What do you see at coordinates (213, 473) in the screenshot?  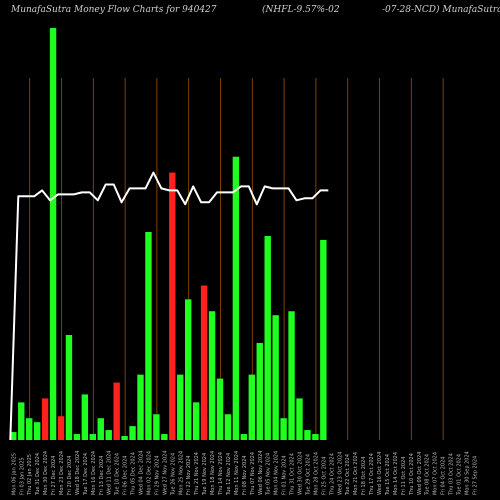 I see `x-tick-label: Mon 18 Nov 2024` at bounding box center [213, 473].